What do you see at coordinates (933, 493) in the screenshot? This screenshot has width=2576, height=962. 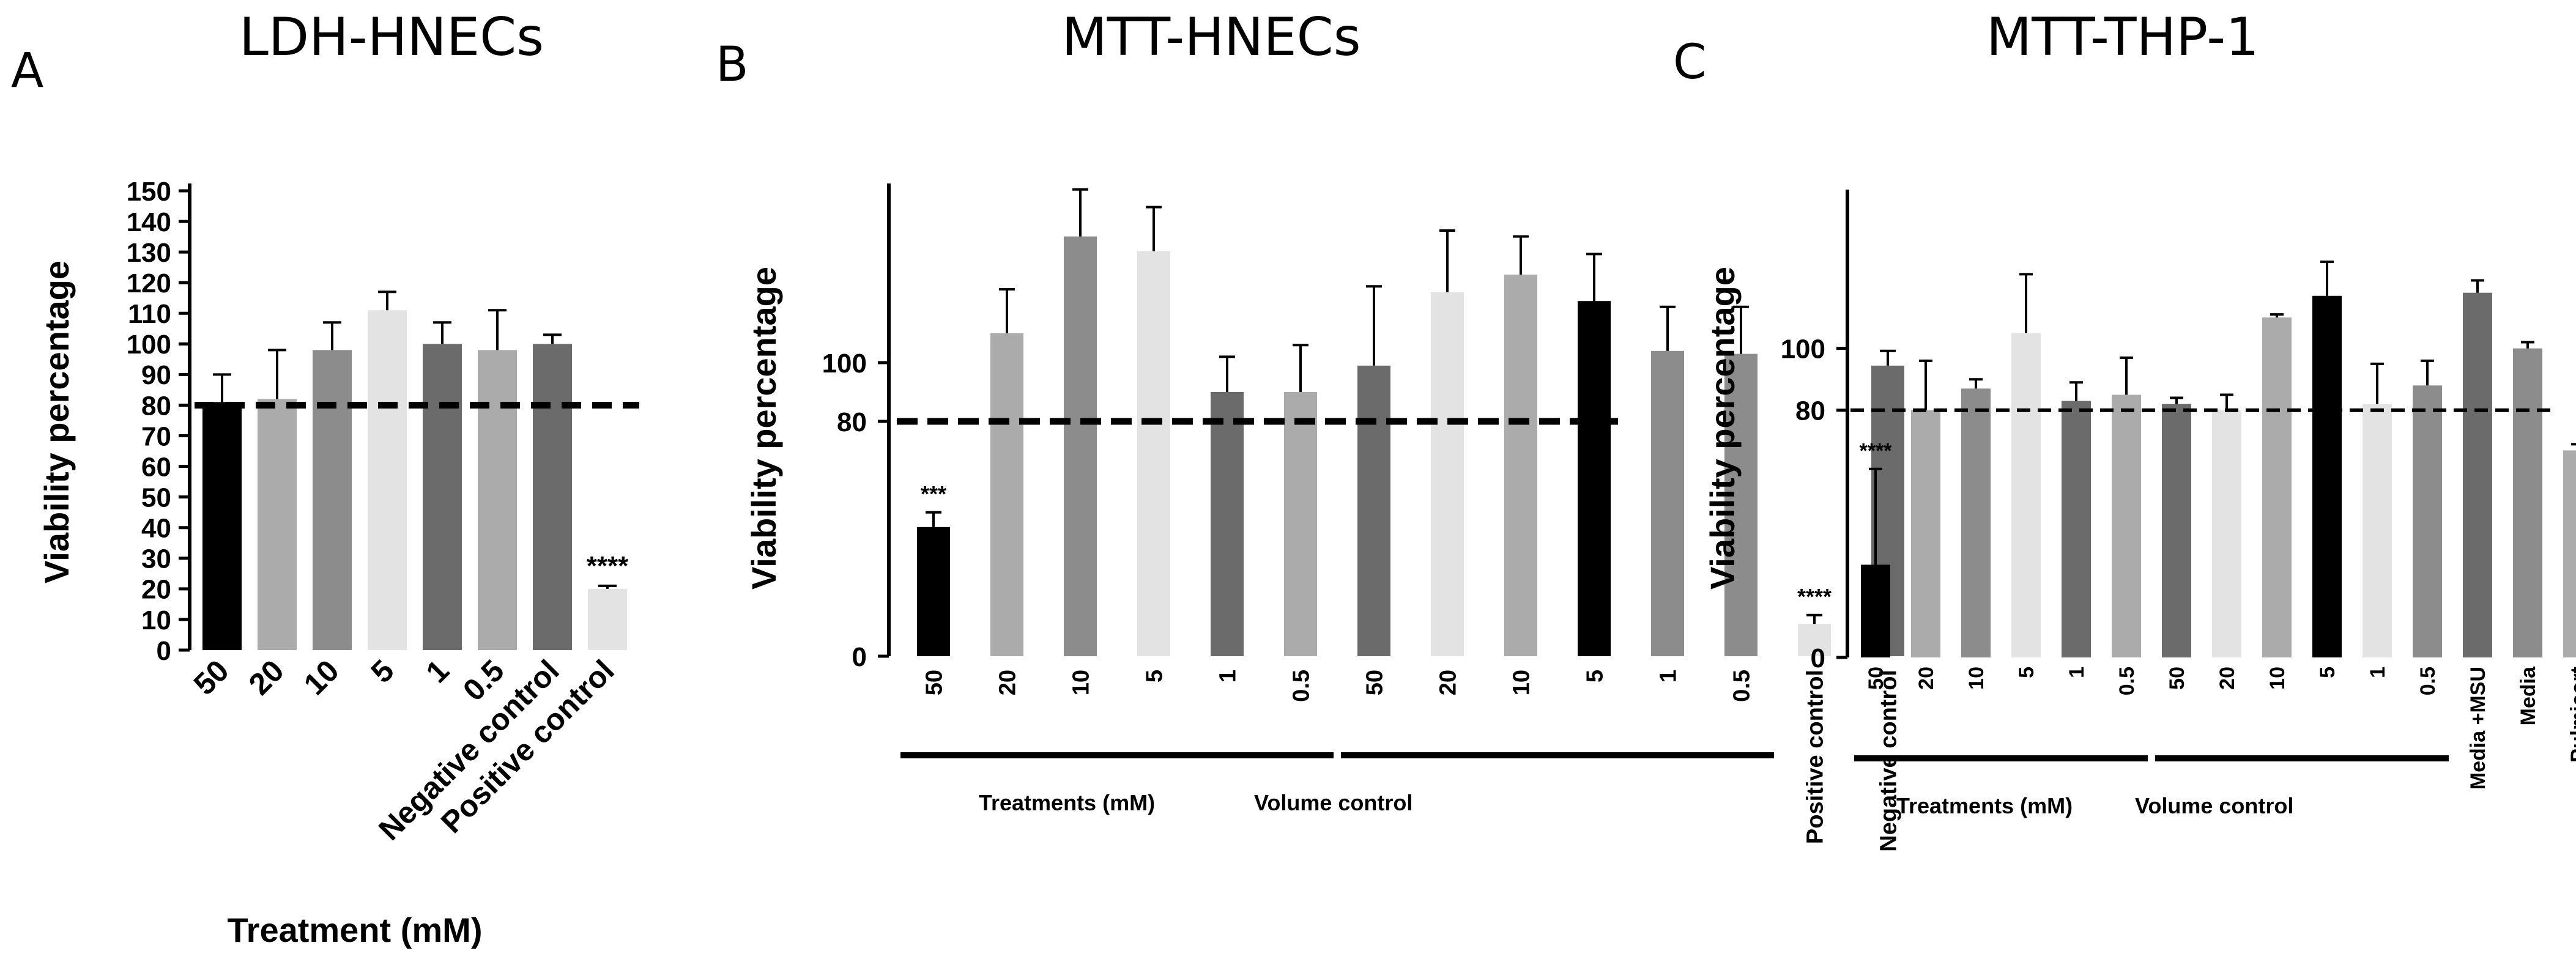 I see `significance-marker: ***` at bounding box center [933, 493].